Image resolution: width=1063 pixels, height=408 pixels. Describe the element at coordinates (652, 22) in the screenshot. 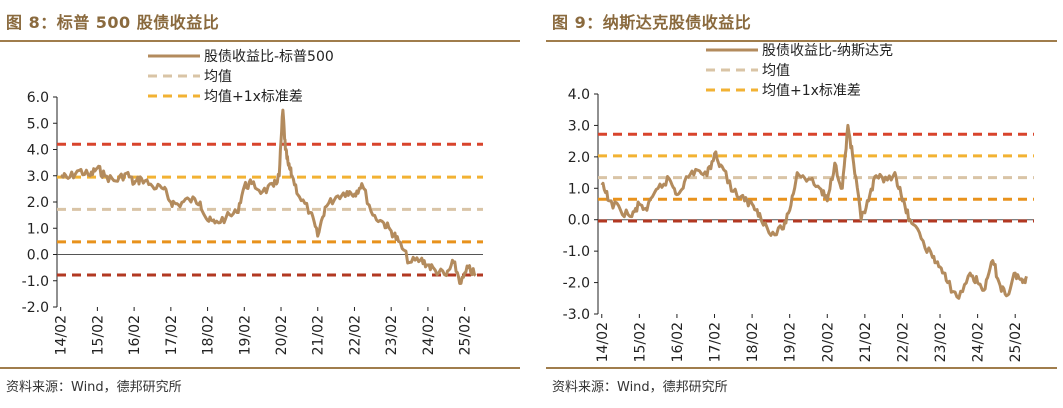

I see `chart-title-nasdaq: 图 9：纳斯达克股债收益比` at that location.